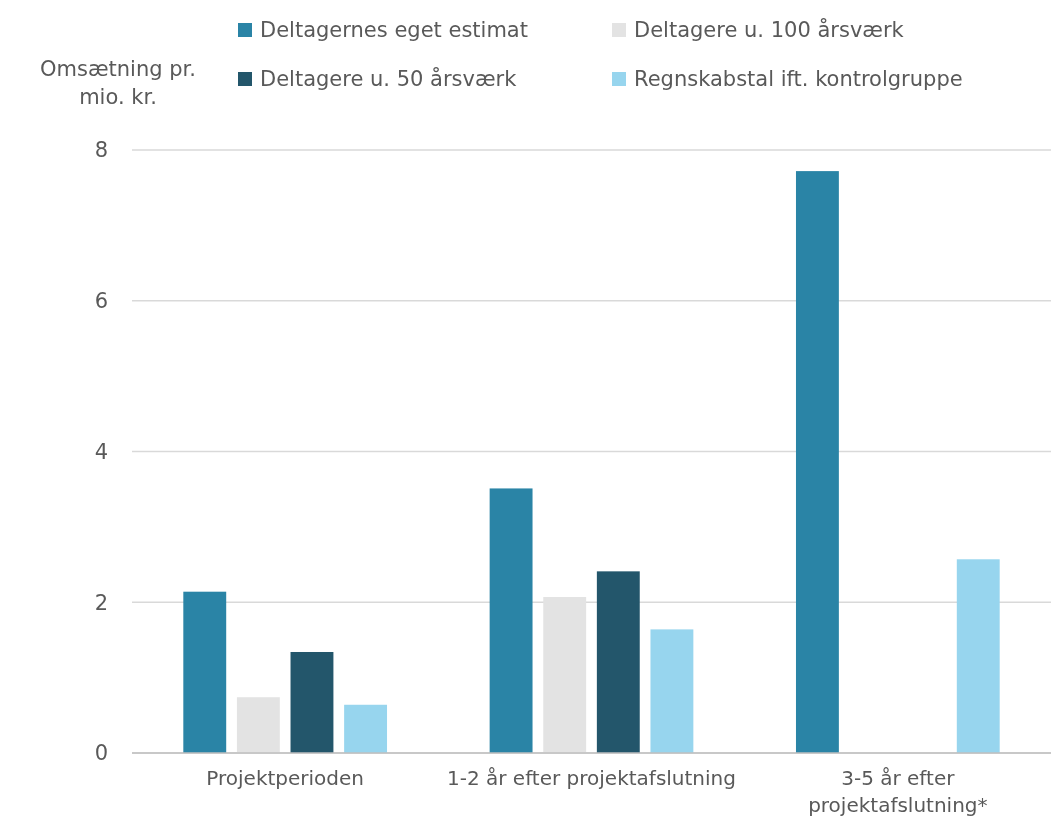  I want to click on y-tick-label: 2, so click(101, 602).